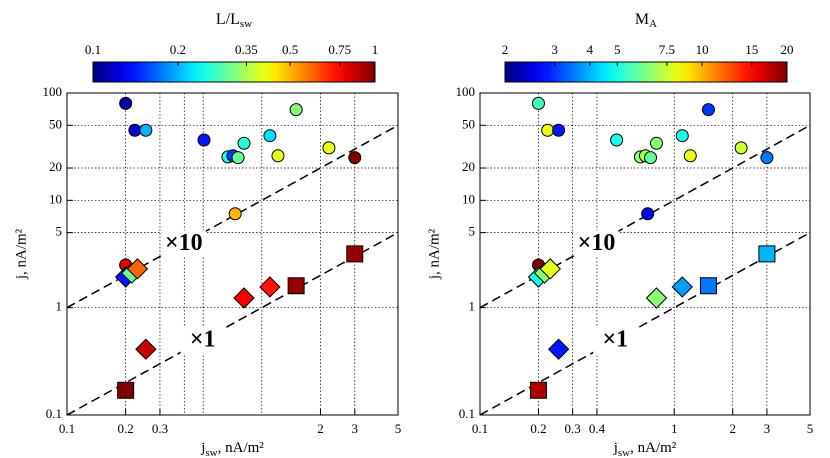 The width and height of the screenshot is (830, 458). I want to click on colorbar-title: MA, so click(646, 20).